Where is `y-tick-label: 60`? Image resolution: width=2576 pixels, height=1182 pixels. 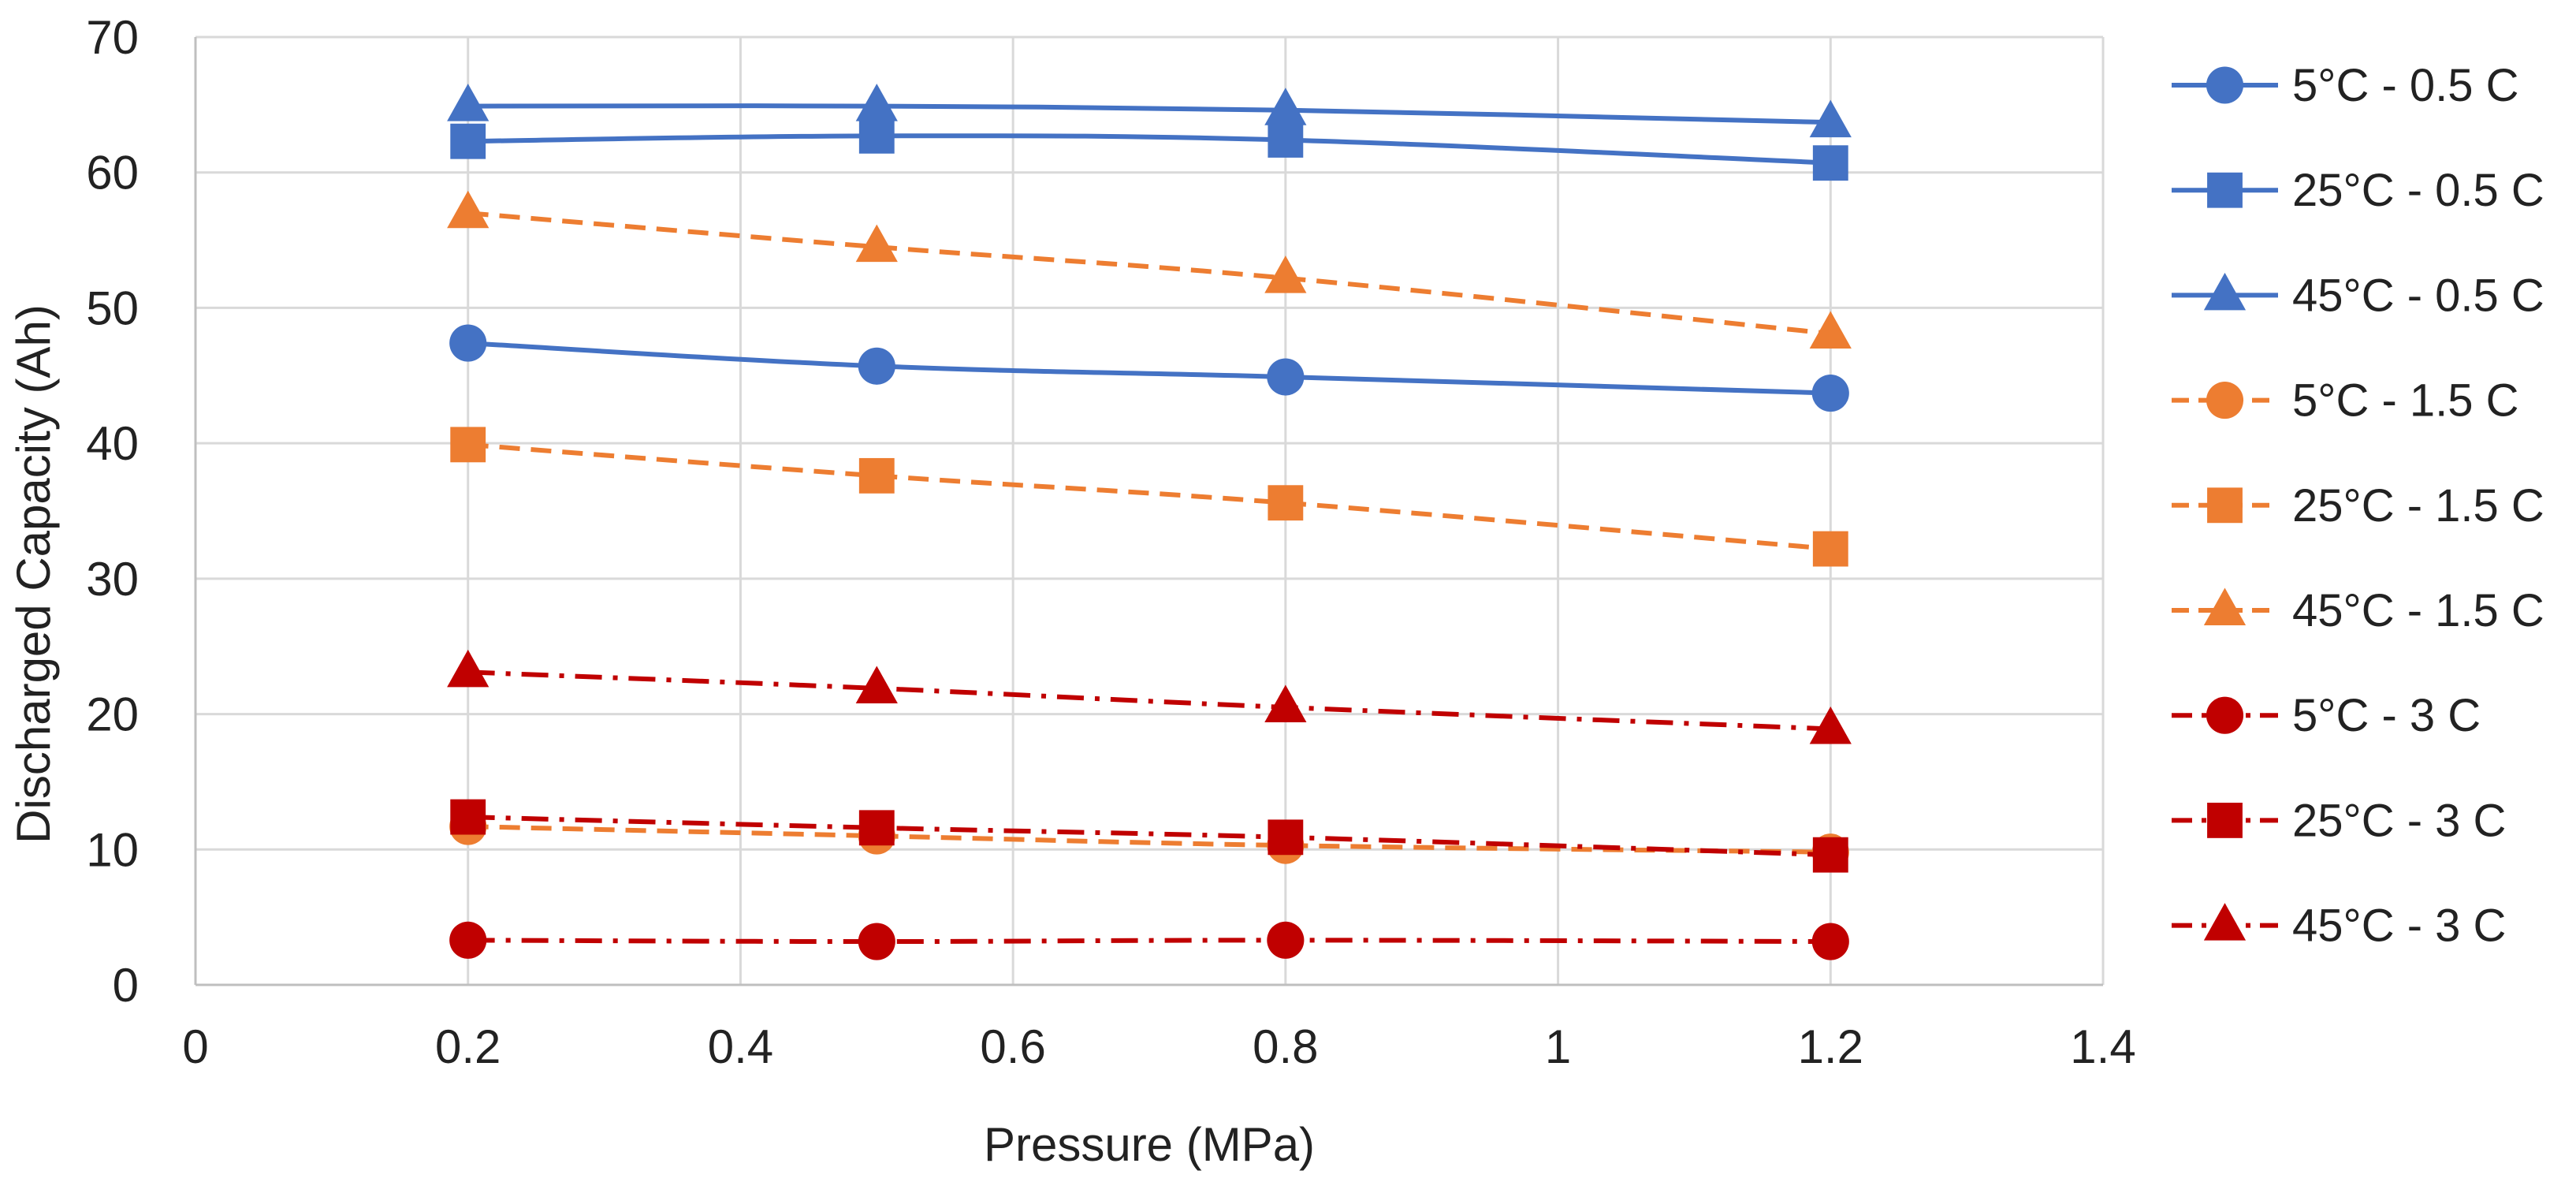 y-tick-label: 60 is located at coordinates (112, 173).